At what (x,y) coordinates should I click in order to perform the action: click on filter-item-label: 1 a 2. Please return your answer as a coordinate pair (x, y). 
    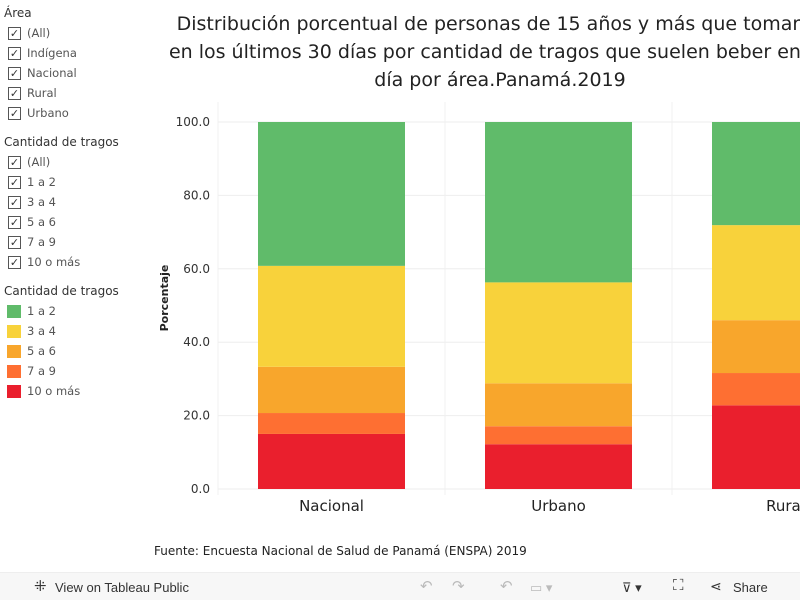
    Looking at the image, I should click on (41, 182).